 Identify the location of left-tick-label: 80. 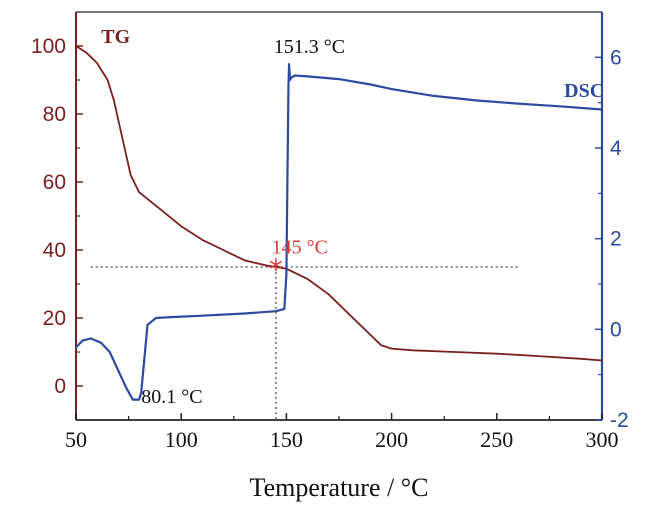
(54, 114).